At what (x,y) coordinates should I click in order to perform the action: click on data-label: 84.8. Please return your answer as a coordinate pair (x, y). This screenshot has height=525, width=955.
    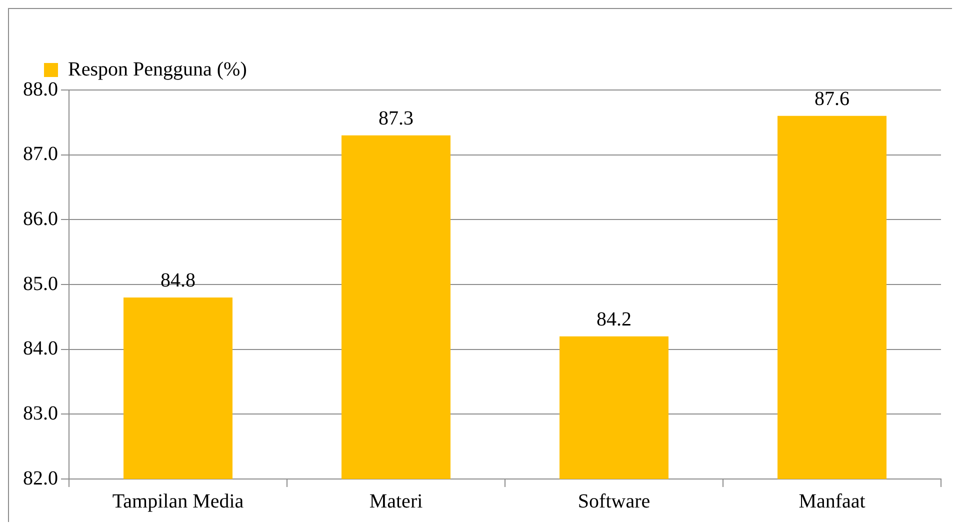
    Looking at the image, I should click on (178, 281).